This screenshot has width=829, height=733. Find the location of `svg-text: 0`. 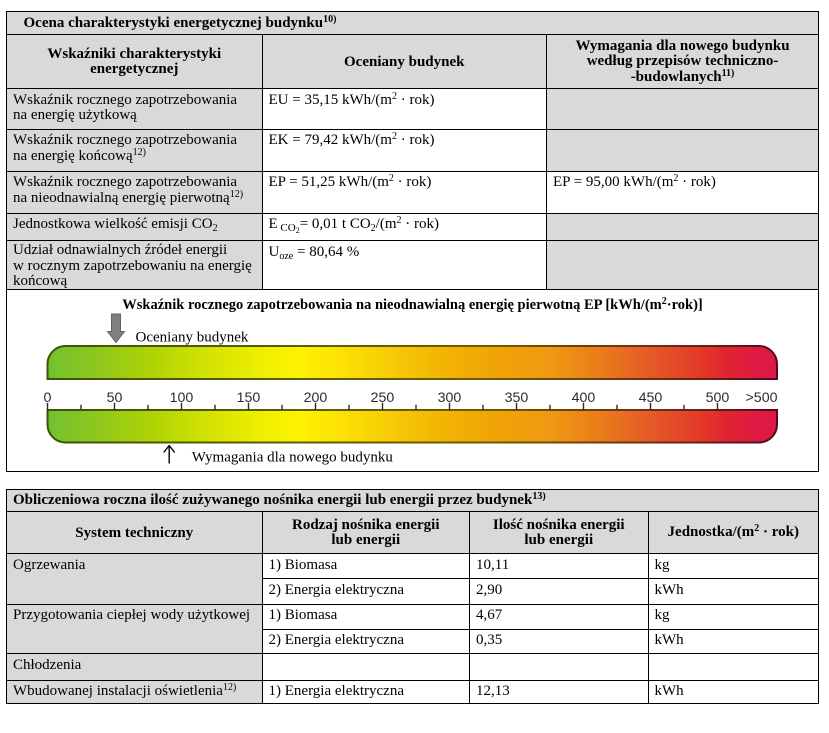

svg-text: 0 is located at coordinates (48, 398).